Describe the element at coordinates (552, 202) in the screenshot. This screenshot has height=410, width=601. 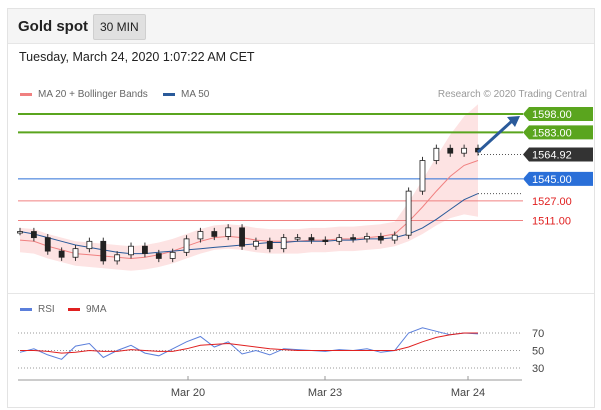
I see `price-tag-support: 1527.00` at that location.